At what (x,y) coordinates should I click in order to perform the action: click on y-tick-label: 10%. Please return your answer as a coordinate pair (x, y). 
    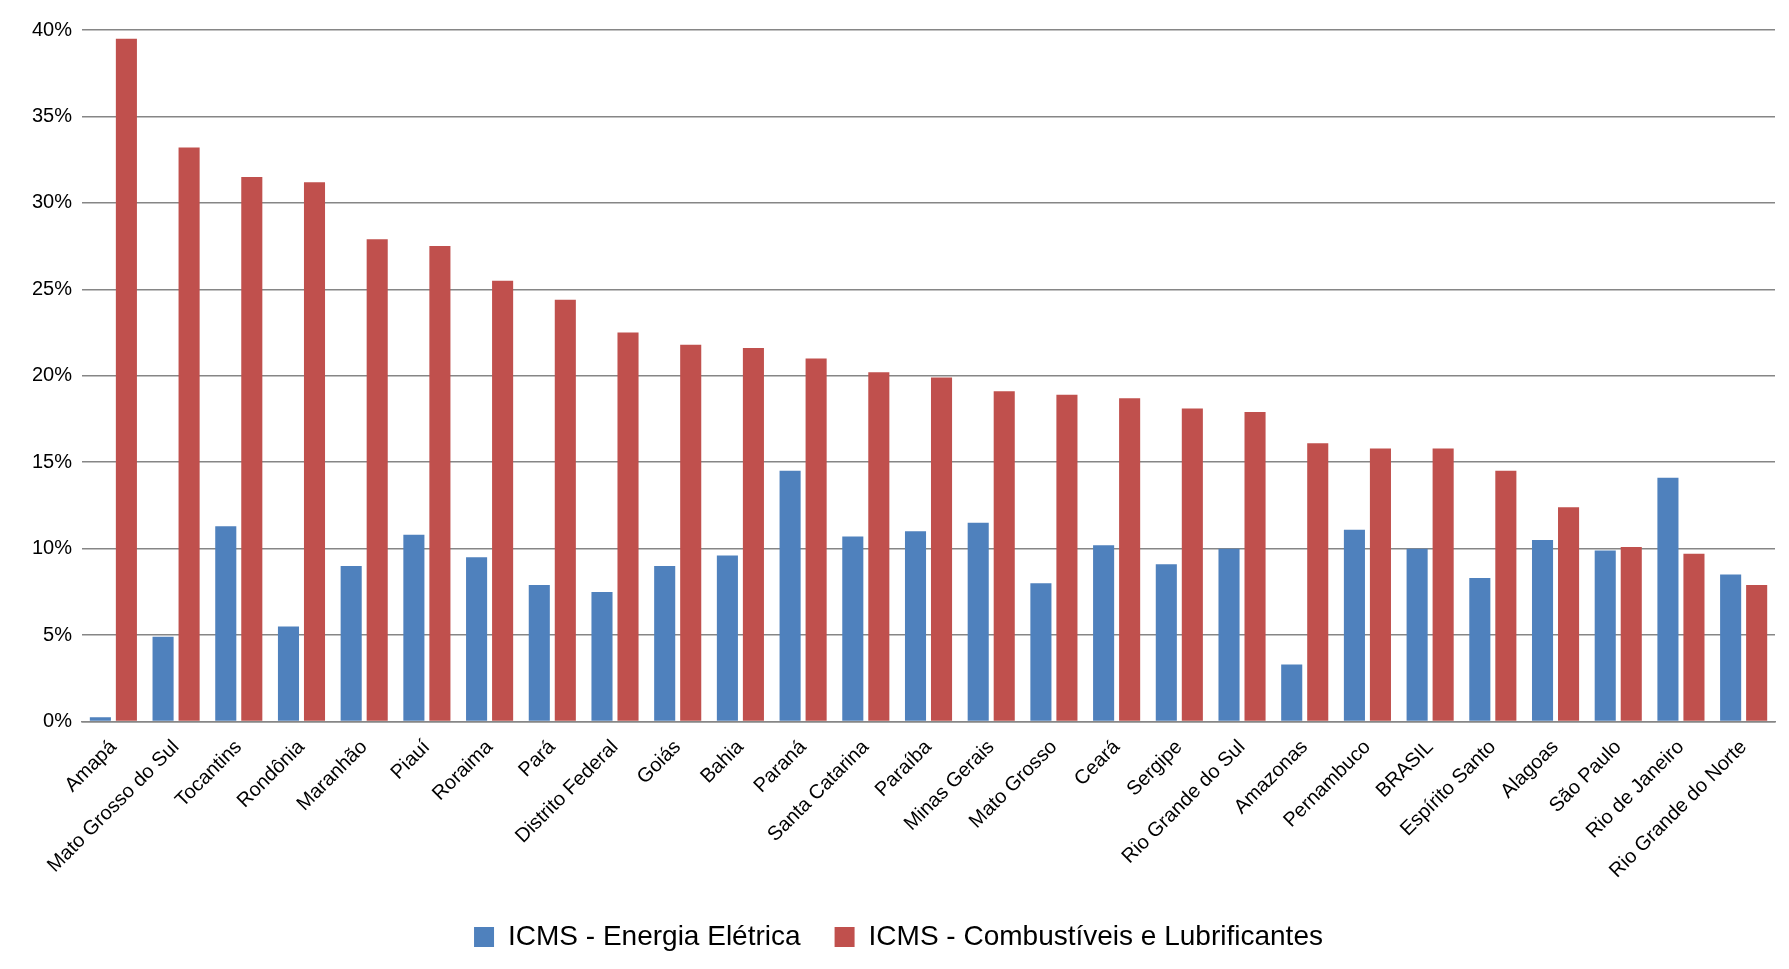
    Looking at the image, I should click on (52, 547).